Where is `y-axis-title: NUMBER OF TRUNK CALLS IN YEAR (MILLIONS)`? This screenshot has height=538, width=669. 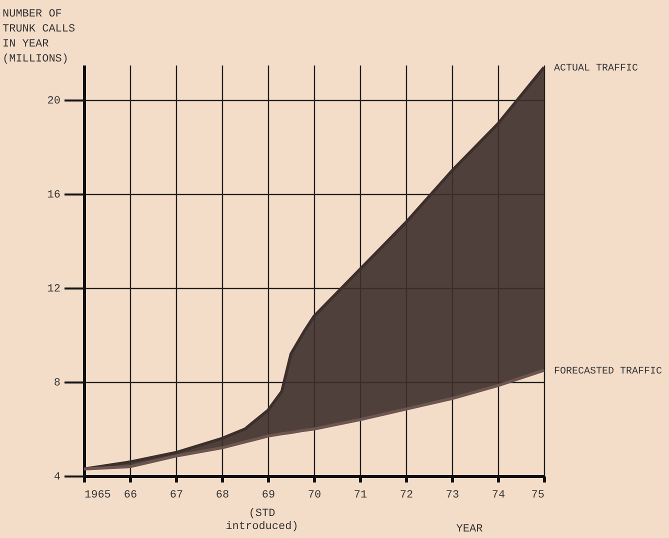
y-axis-title: NUMBER OF TRUNK CALLS IN YEAR (MILLIONS) is located at coordinates (39, 37).